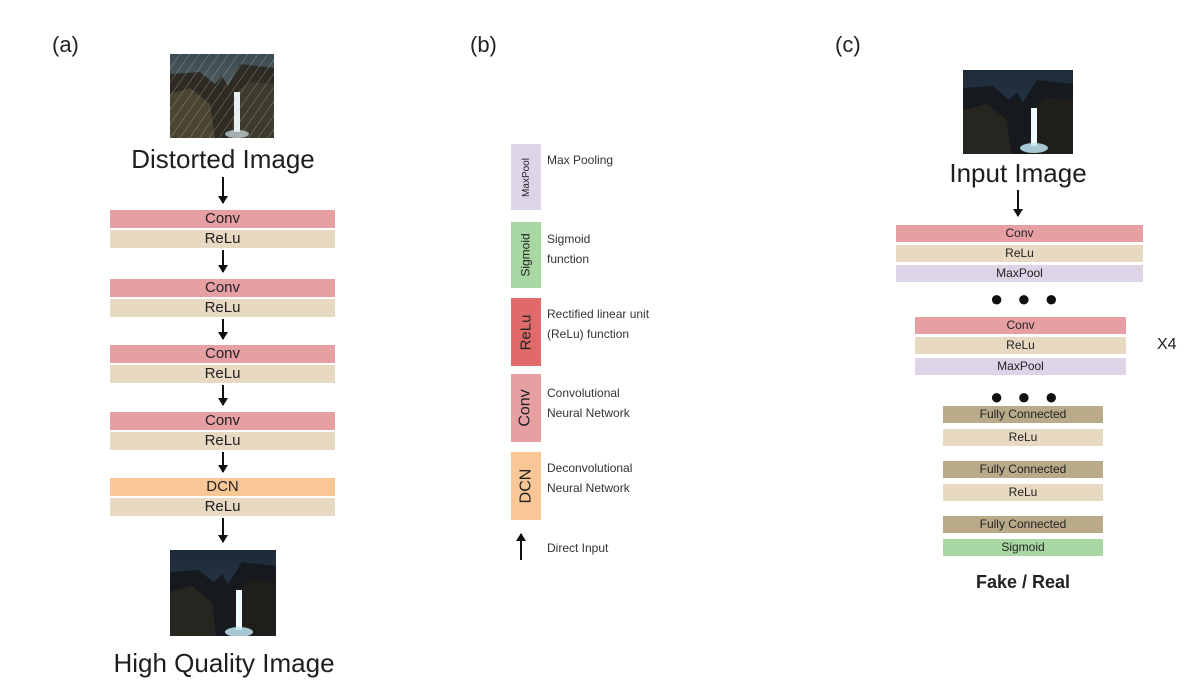 The width and height of the screenshot is (1200, 686). Describe the element at coordinates (222, 96) in the screenshot. I see `distorted-image` at that location.